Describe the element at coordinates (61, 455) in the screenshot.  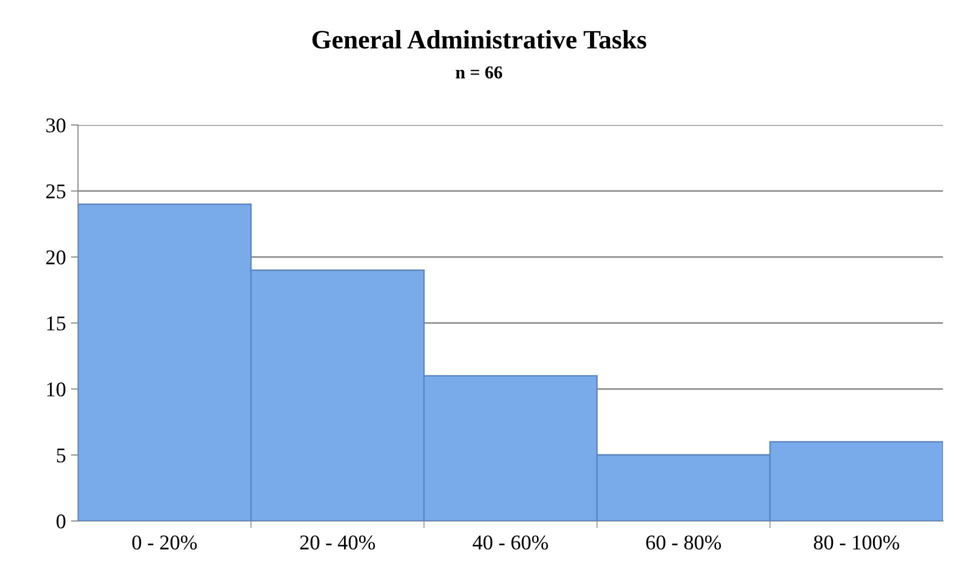
I see `y-tick-label: 5` at that location.